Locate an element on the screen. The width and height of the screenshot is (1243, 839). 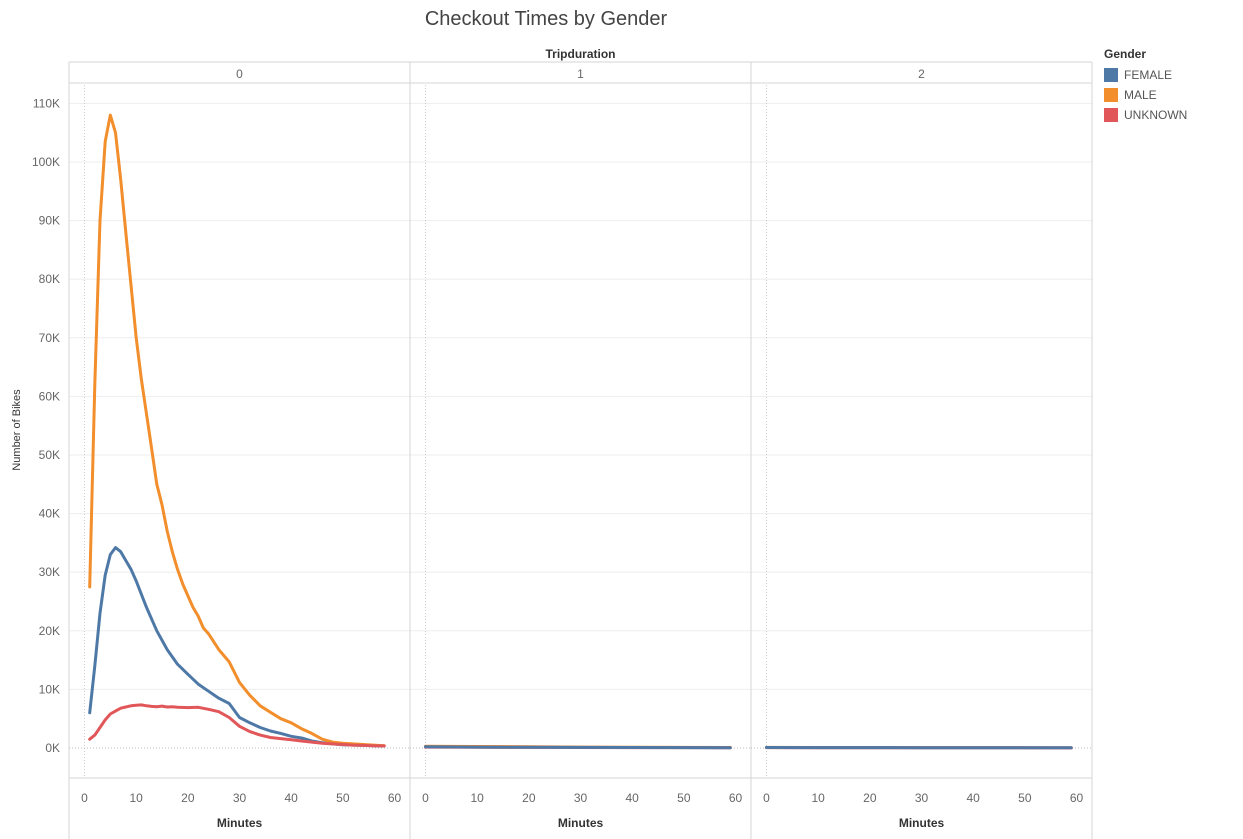
y-tick-label: 0K is located at coordinates (52, 748).